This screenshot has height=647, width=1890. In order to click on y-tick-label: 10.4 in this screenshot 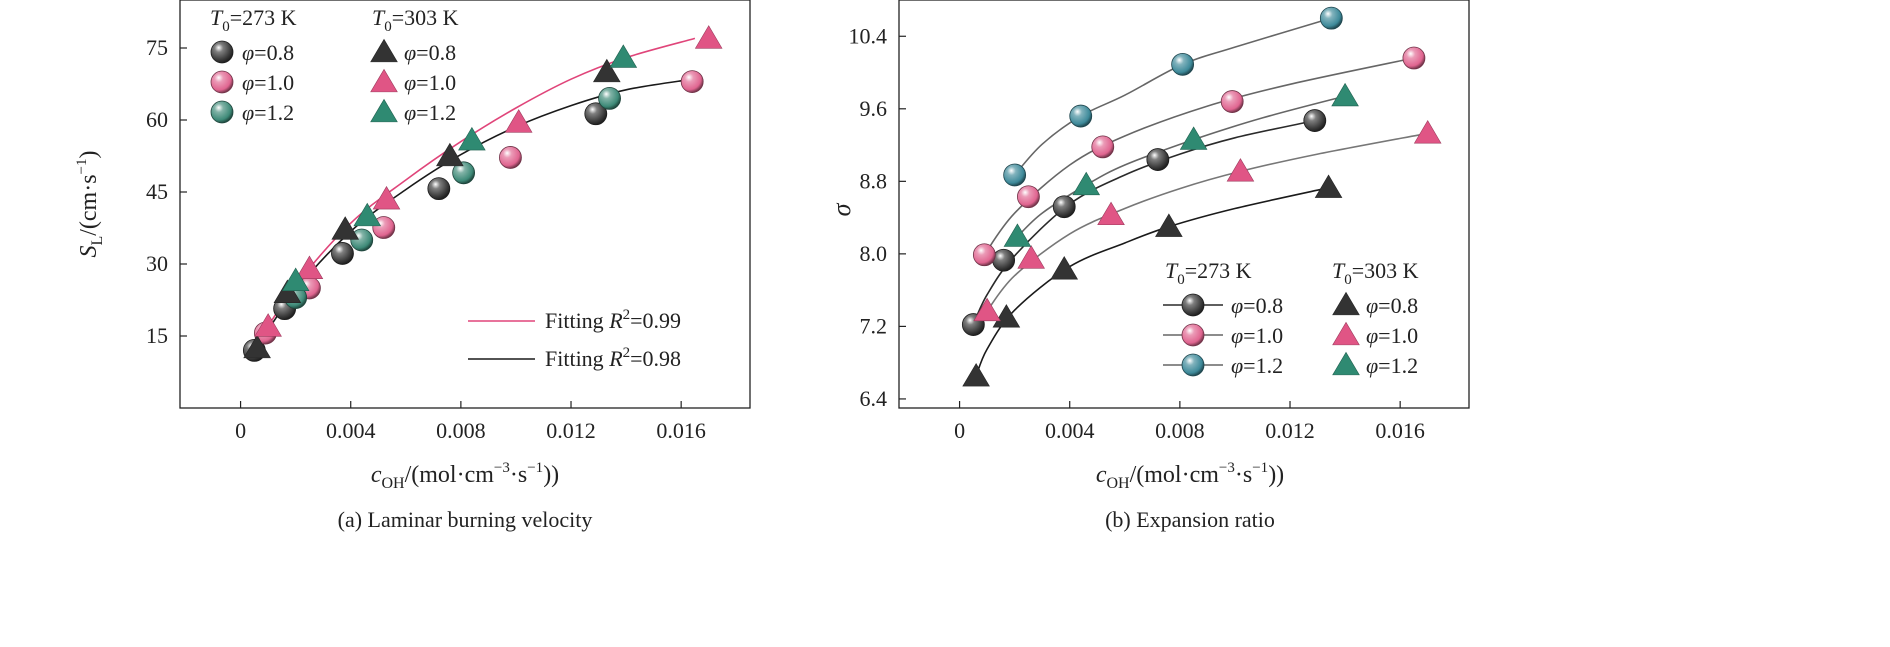, I will do `click(868, 35)`.